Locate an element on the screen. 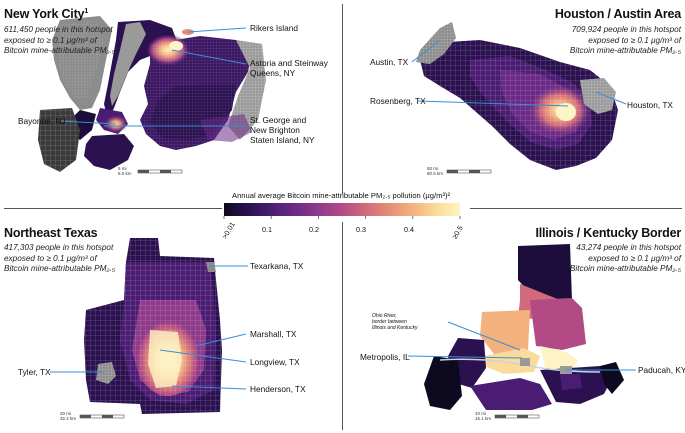 The height and width of the screenshot is (433, 685). legend-tick: 0.1 is located at coordinates (267, 229).